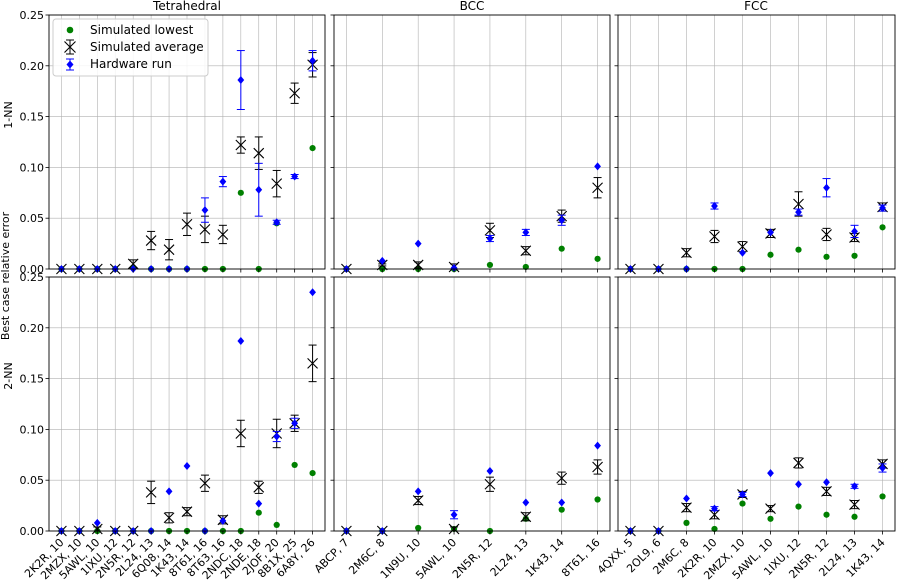  I want to click on legend-average-label: Simulated average, so click(147, 47).